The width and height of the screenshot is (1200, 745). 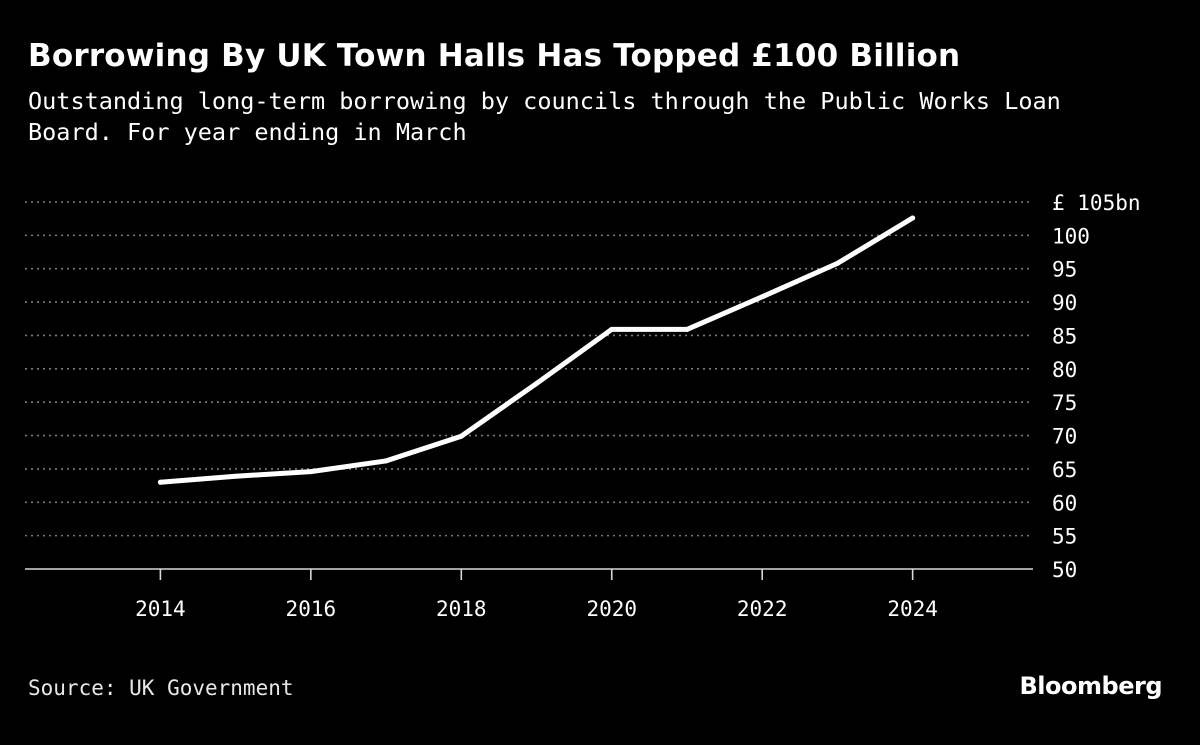 I want to click on x-tick-label: 2016, so click(x=311, y=609).